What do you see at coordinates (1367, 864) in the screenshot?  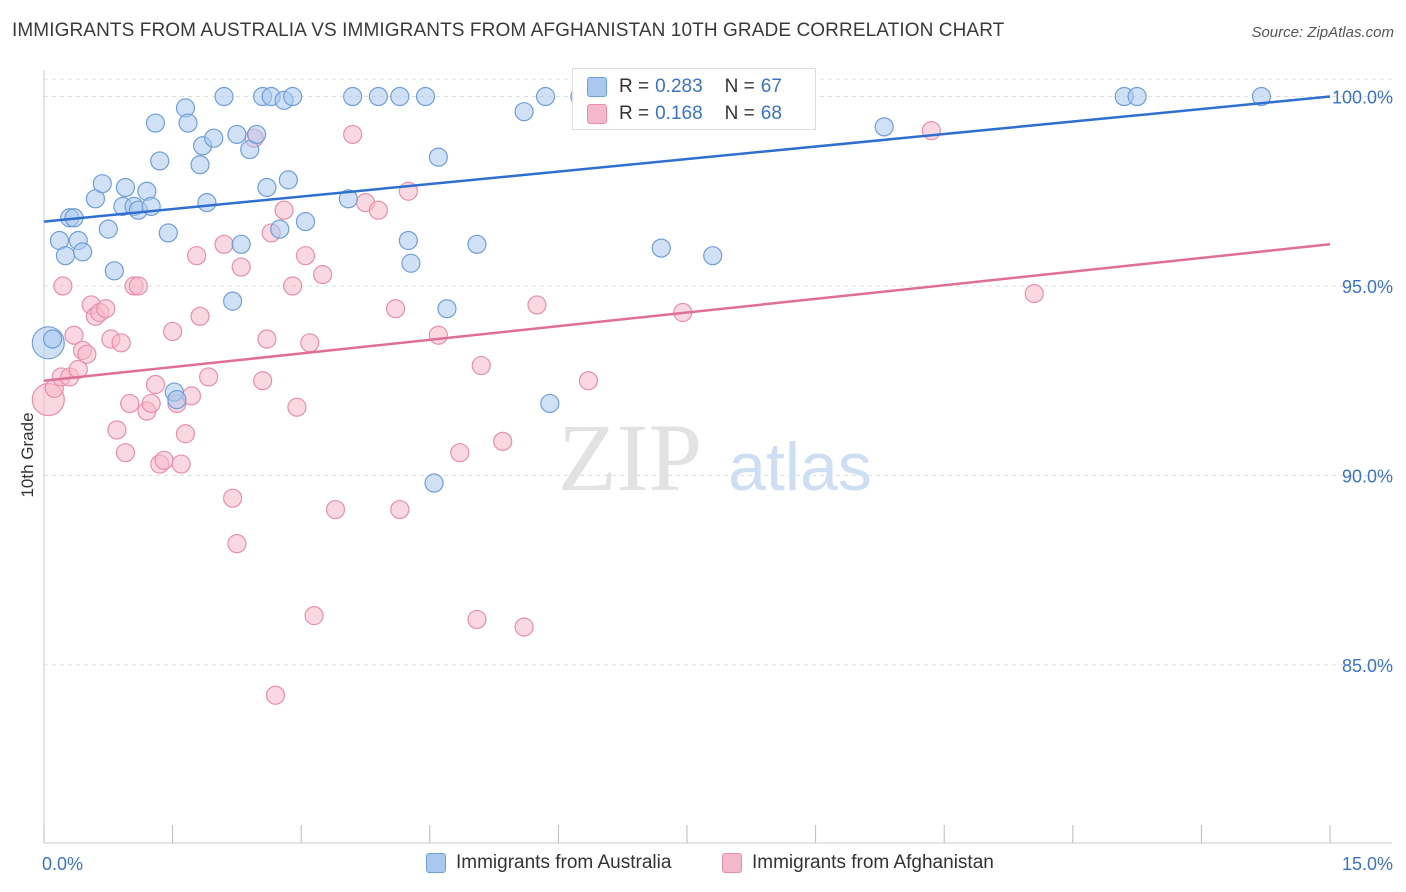 I see `x-tick-label: 15.0%` at bounding box center [1367, 864].